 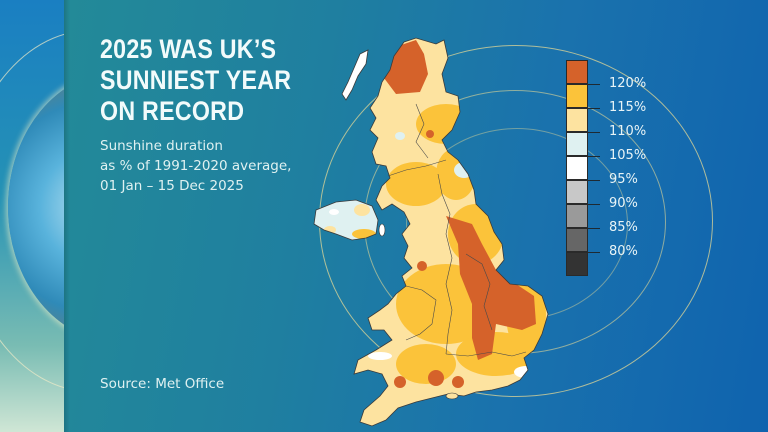 I want to click on legend-label: 105%, so click(x=628, y=155).